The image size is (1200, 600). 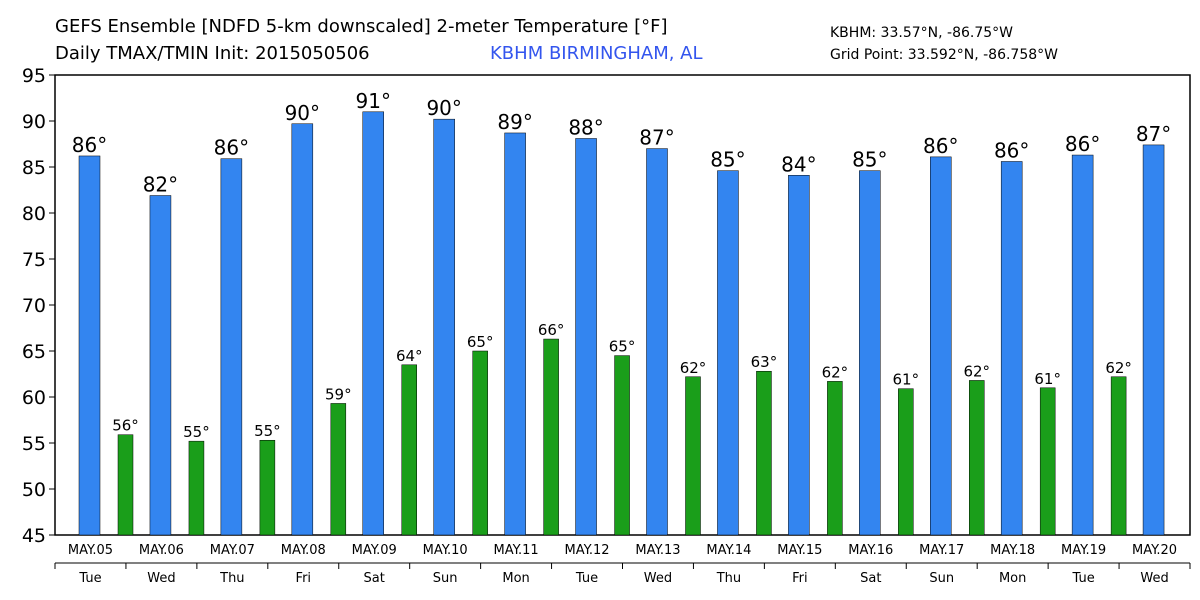 What do you see at coordinates (586, 550) in the screenshot?
I see `x-tick-label: MAY.12` at bounding box center [586, 550].